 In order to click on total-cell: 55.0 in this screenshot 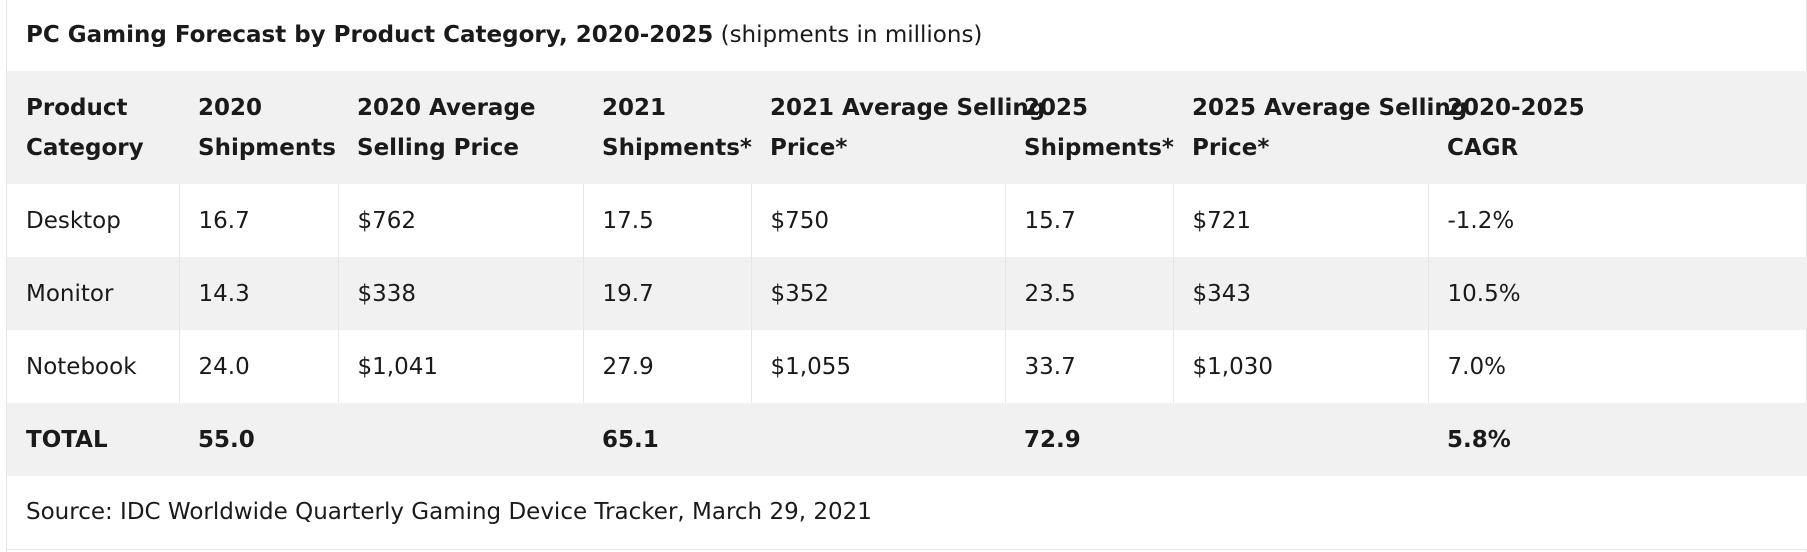, I will do `click(258, 439)`.